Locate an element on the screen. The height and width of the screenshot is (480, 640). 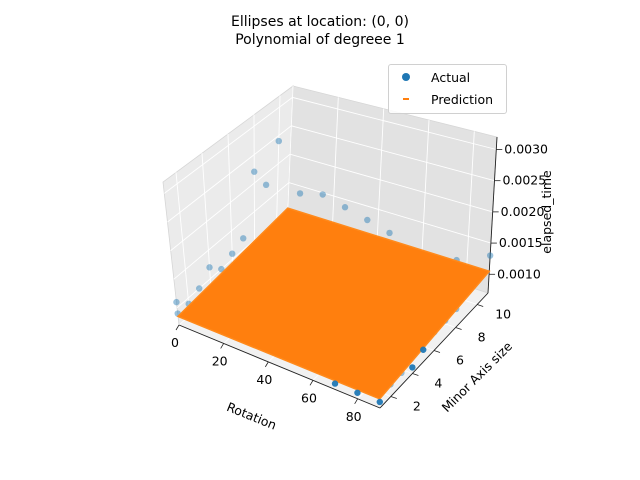
chart-subtitle: Polynomial of degreee 1 is located at coordinates (320, 40).